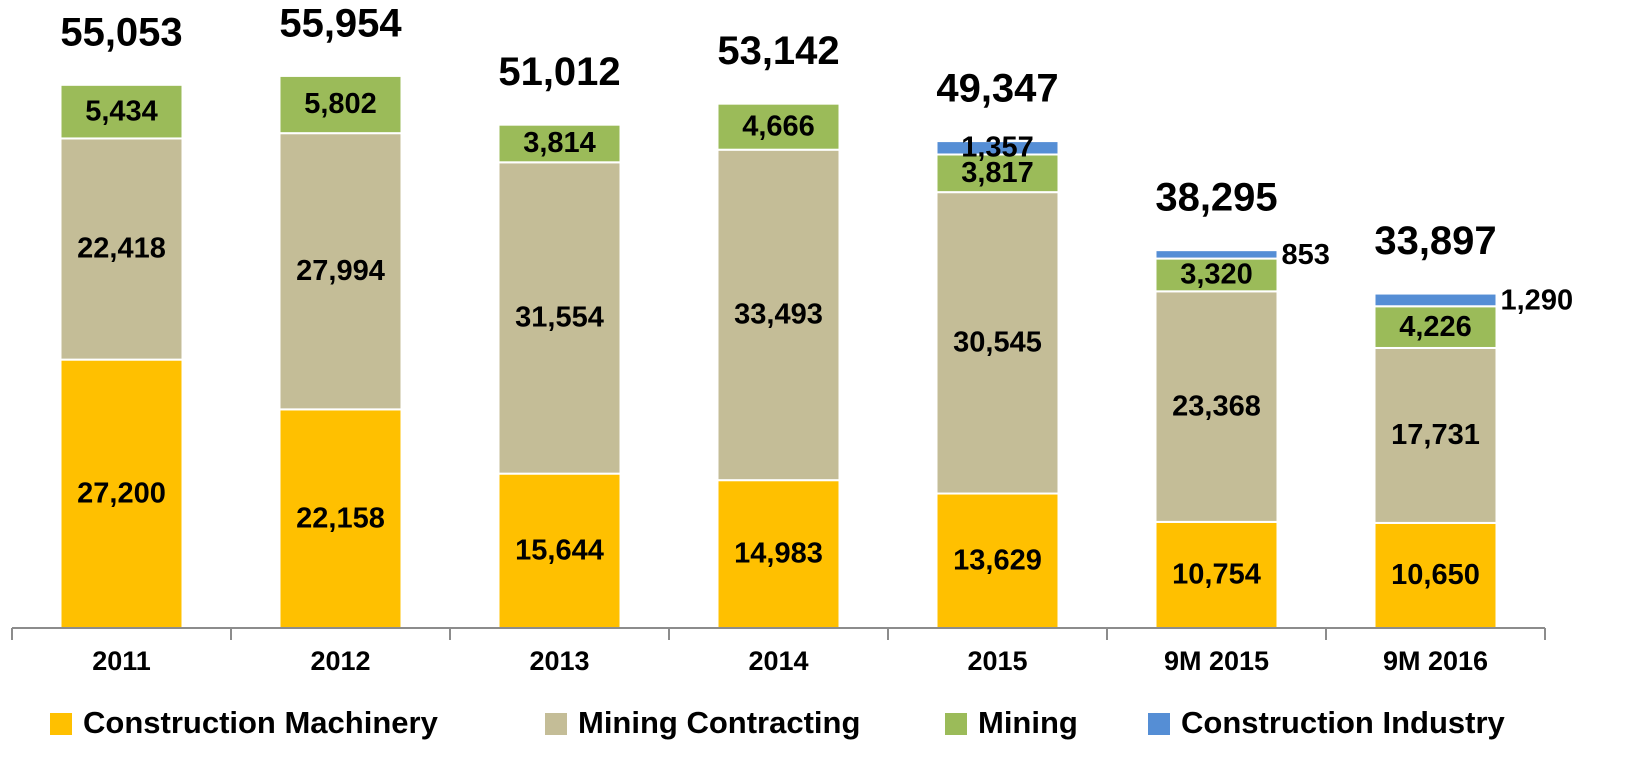 The image size is (1635, 777). Describe the element at coordinates (997, 661) in the screenshot. I see `x-tick-label: 2015` at that location.